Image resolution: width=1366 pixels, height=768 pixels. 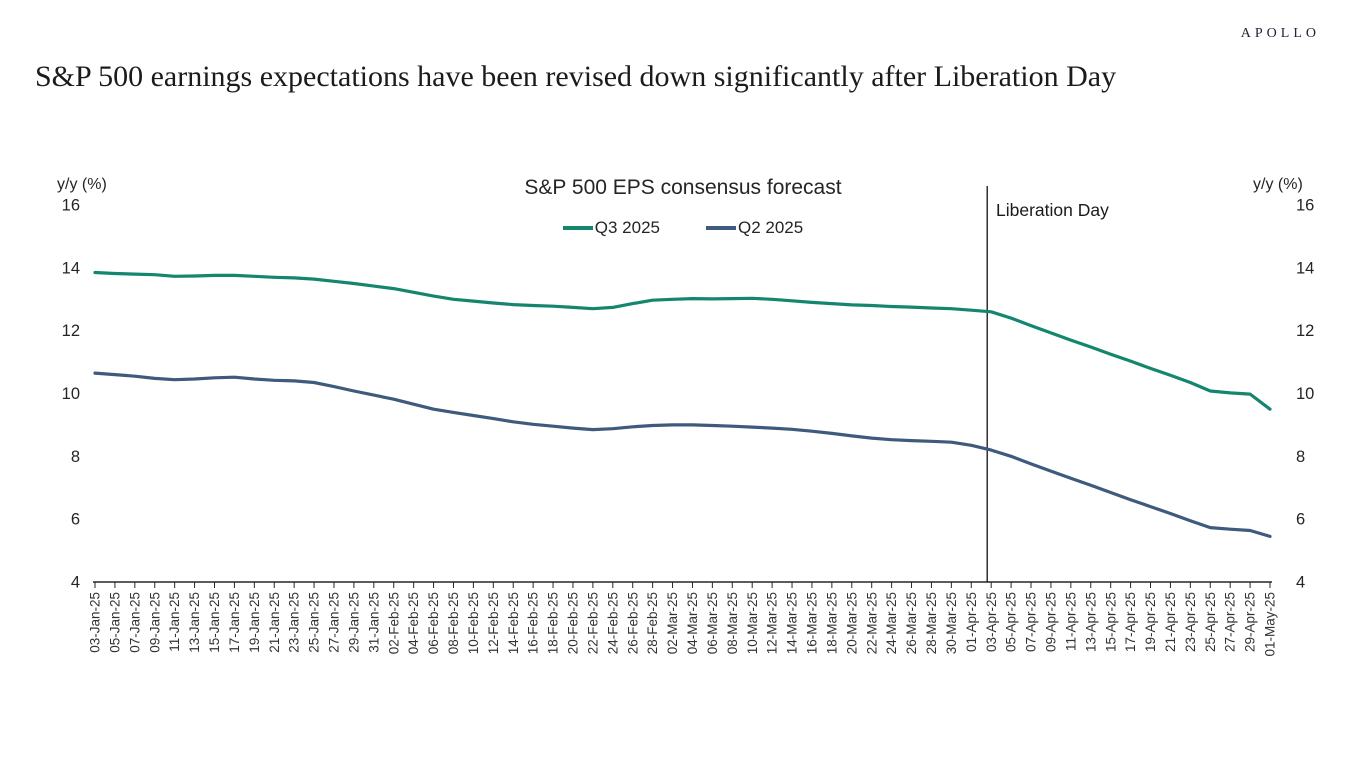 I want to click on x-axis-tick-label: 03-Jan-25, so click(x=95, y=622).